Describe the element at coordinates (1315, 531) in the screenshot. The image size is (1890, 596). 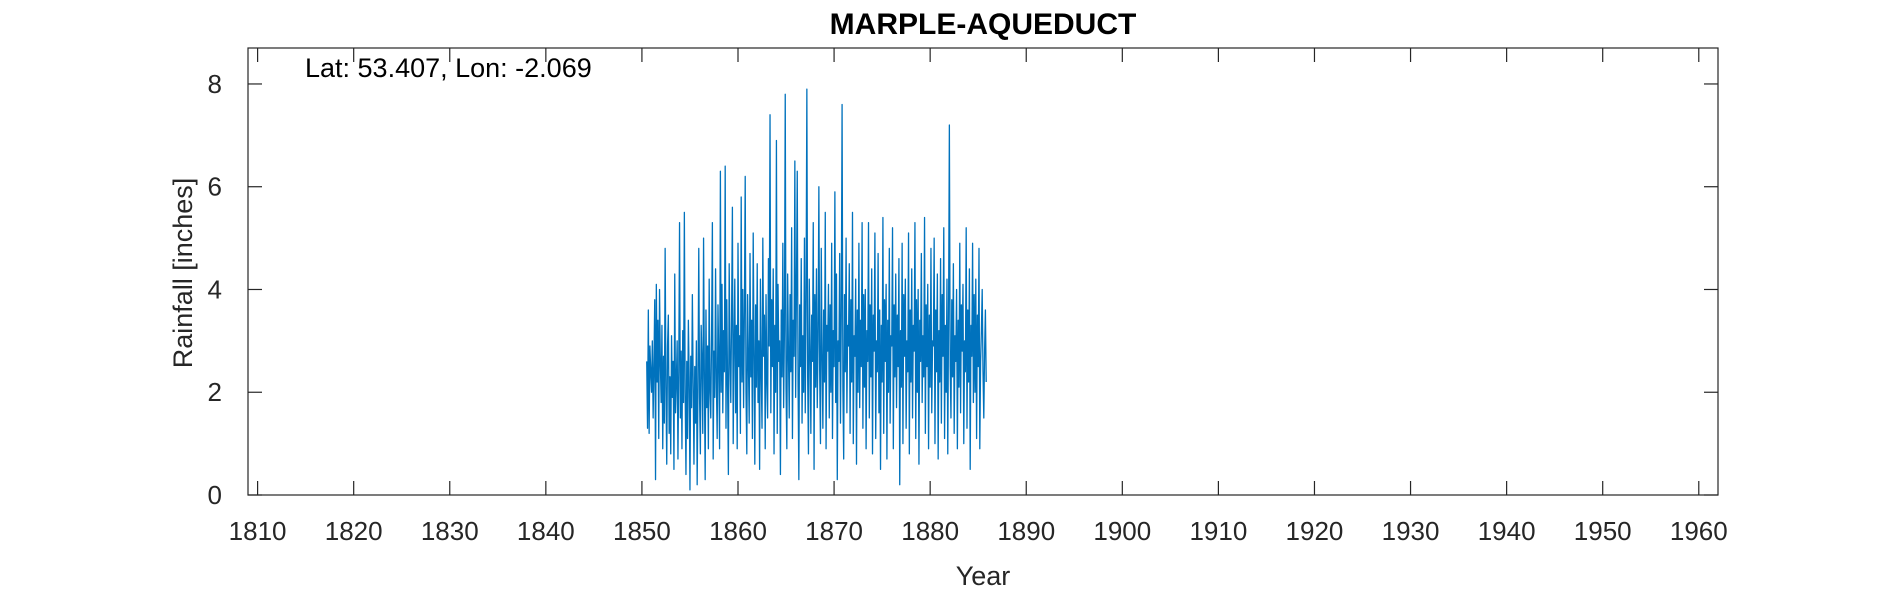
I see `x-tick-label: 1920` at that location.